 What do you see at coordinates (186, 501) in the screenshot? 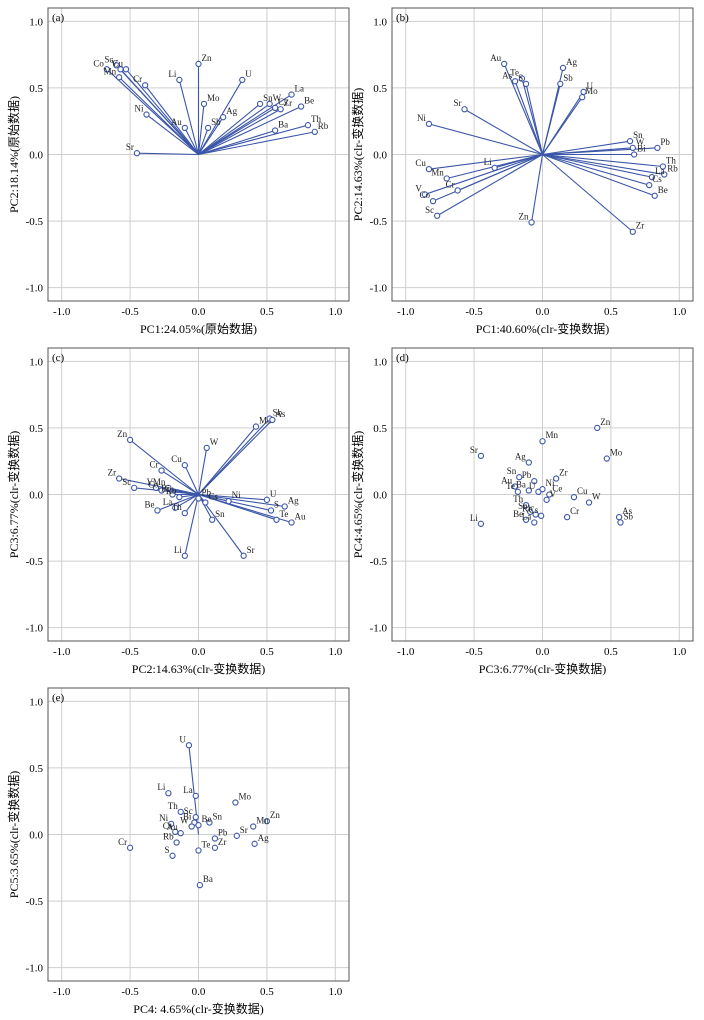
I see `loading-vector-La` at bounding box center [186, 501].